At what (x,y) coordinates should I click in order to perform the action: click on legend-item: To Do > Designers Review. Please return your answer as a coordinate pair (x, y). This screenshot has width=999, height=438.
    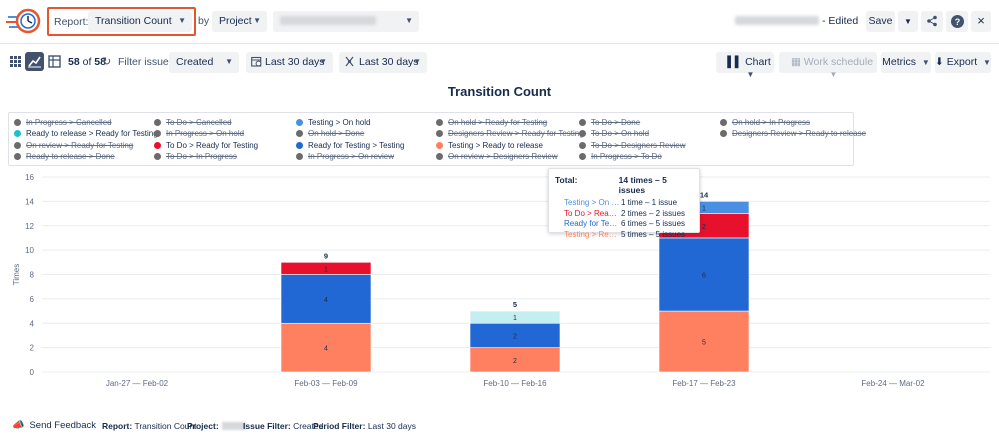
    Looking at the image, I should click on (632, 145).